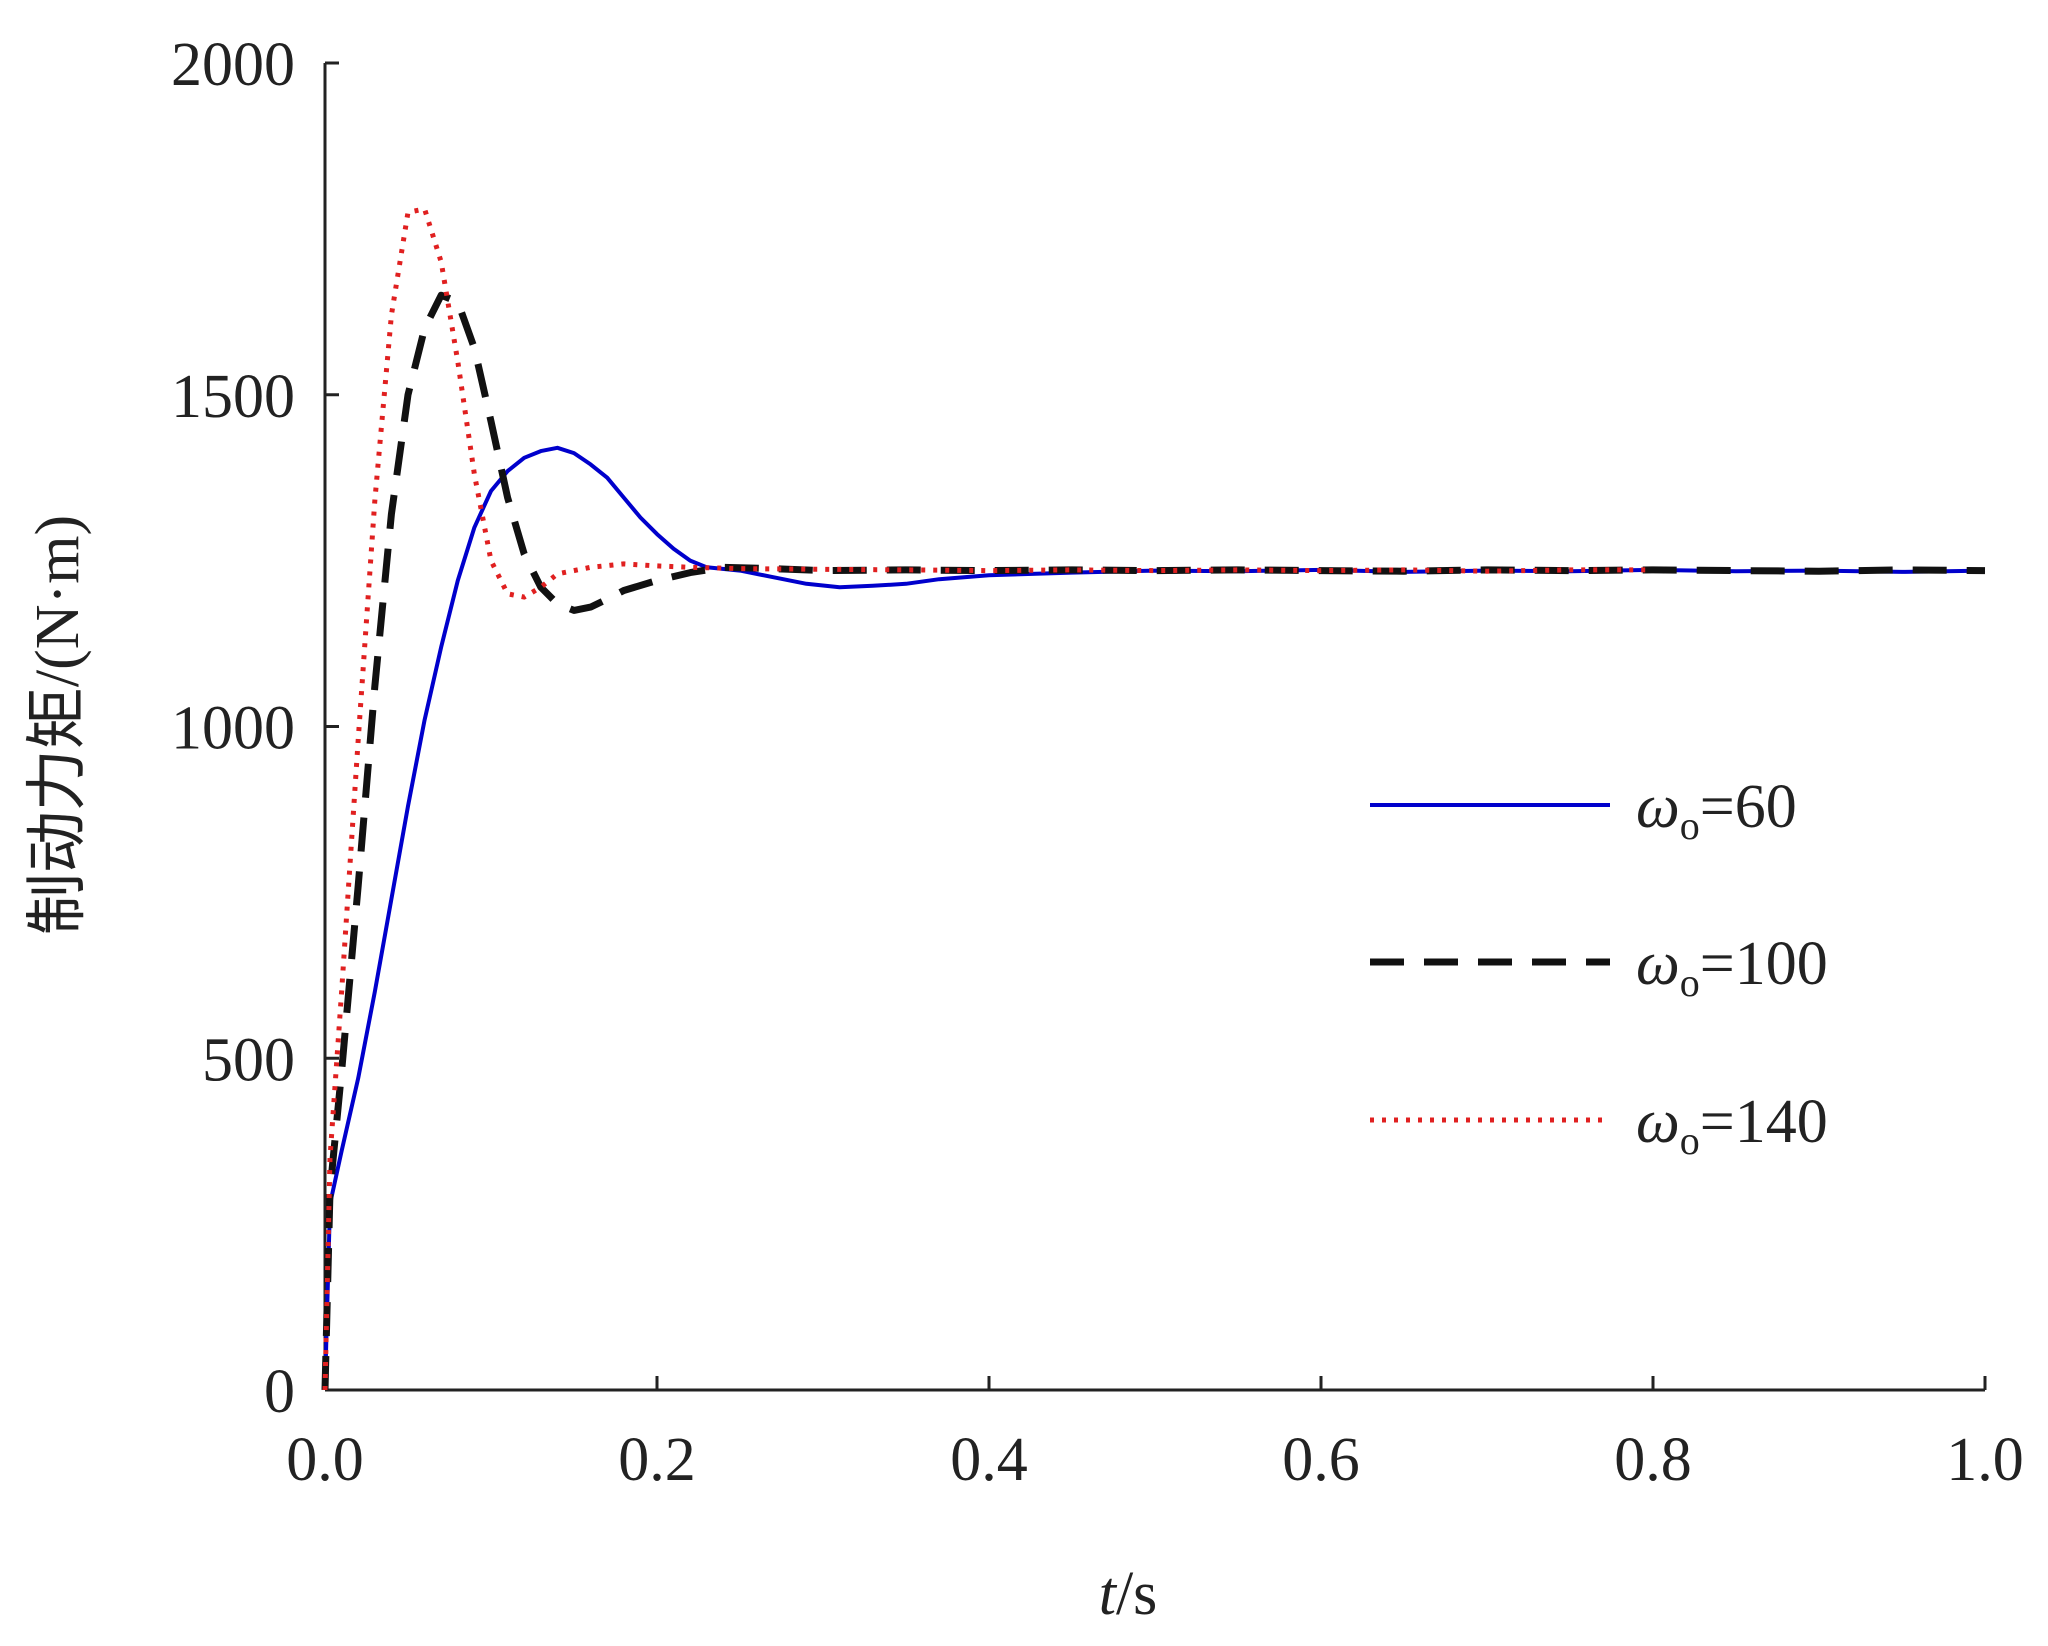 This screenshot has width=2048, height=1646. Describe the element at coordinates (233, 65) in the screenshot. I see `y-tick-label: 2000` at that location.